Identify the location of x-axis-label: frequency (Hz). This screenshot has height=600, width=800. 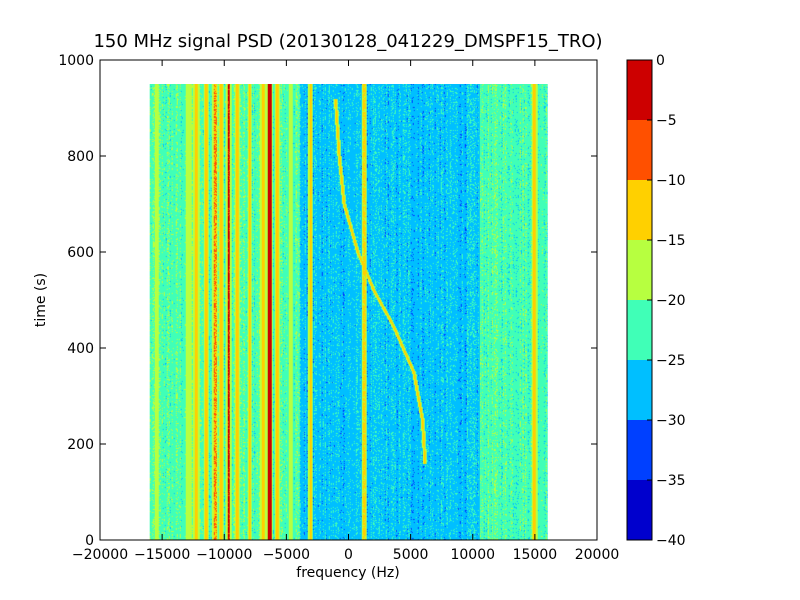
(347, 573).